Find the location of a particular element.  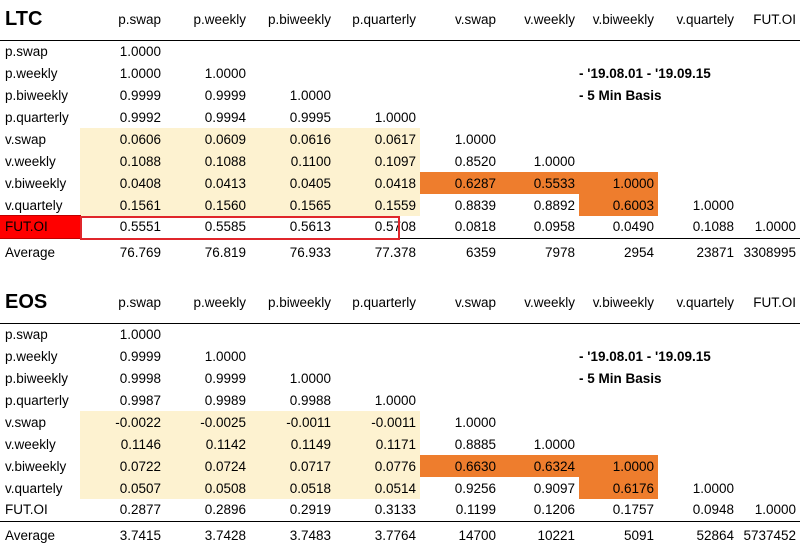

basis-note: - 5 Min Basis is located at coordinates (620, 95).